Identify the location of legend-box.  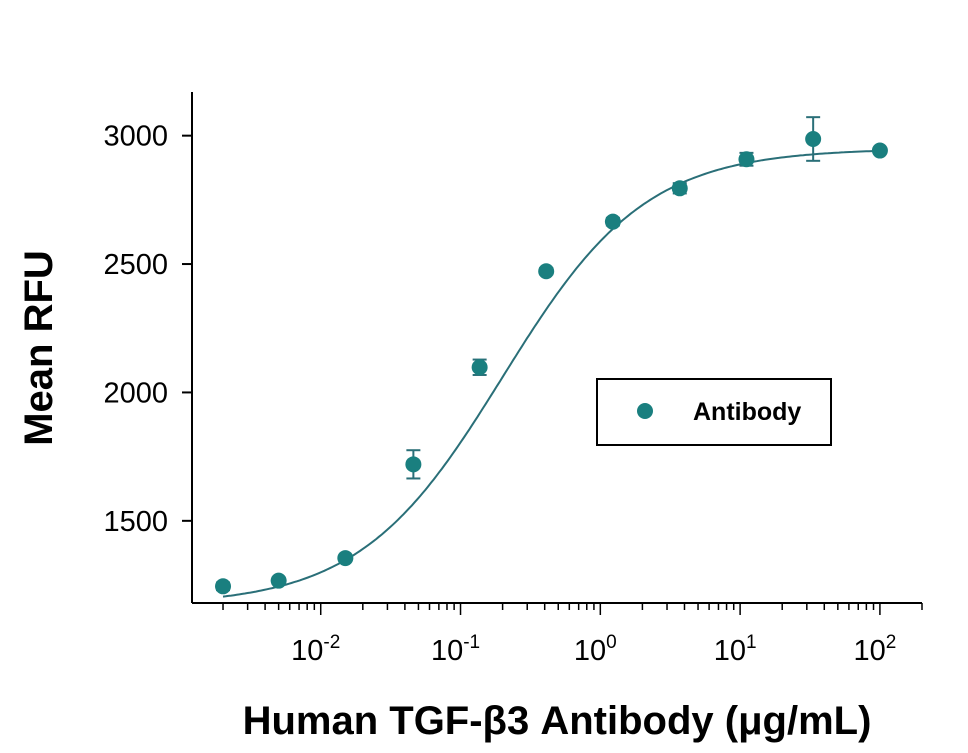
(714, 412).